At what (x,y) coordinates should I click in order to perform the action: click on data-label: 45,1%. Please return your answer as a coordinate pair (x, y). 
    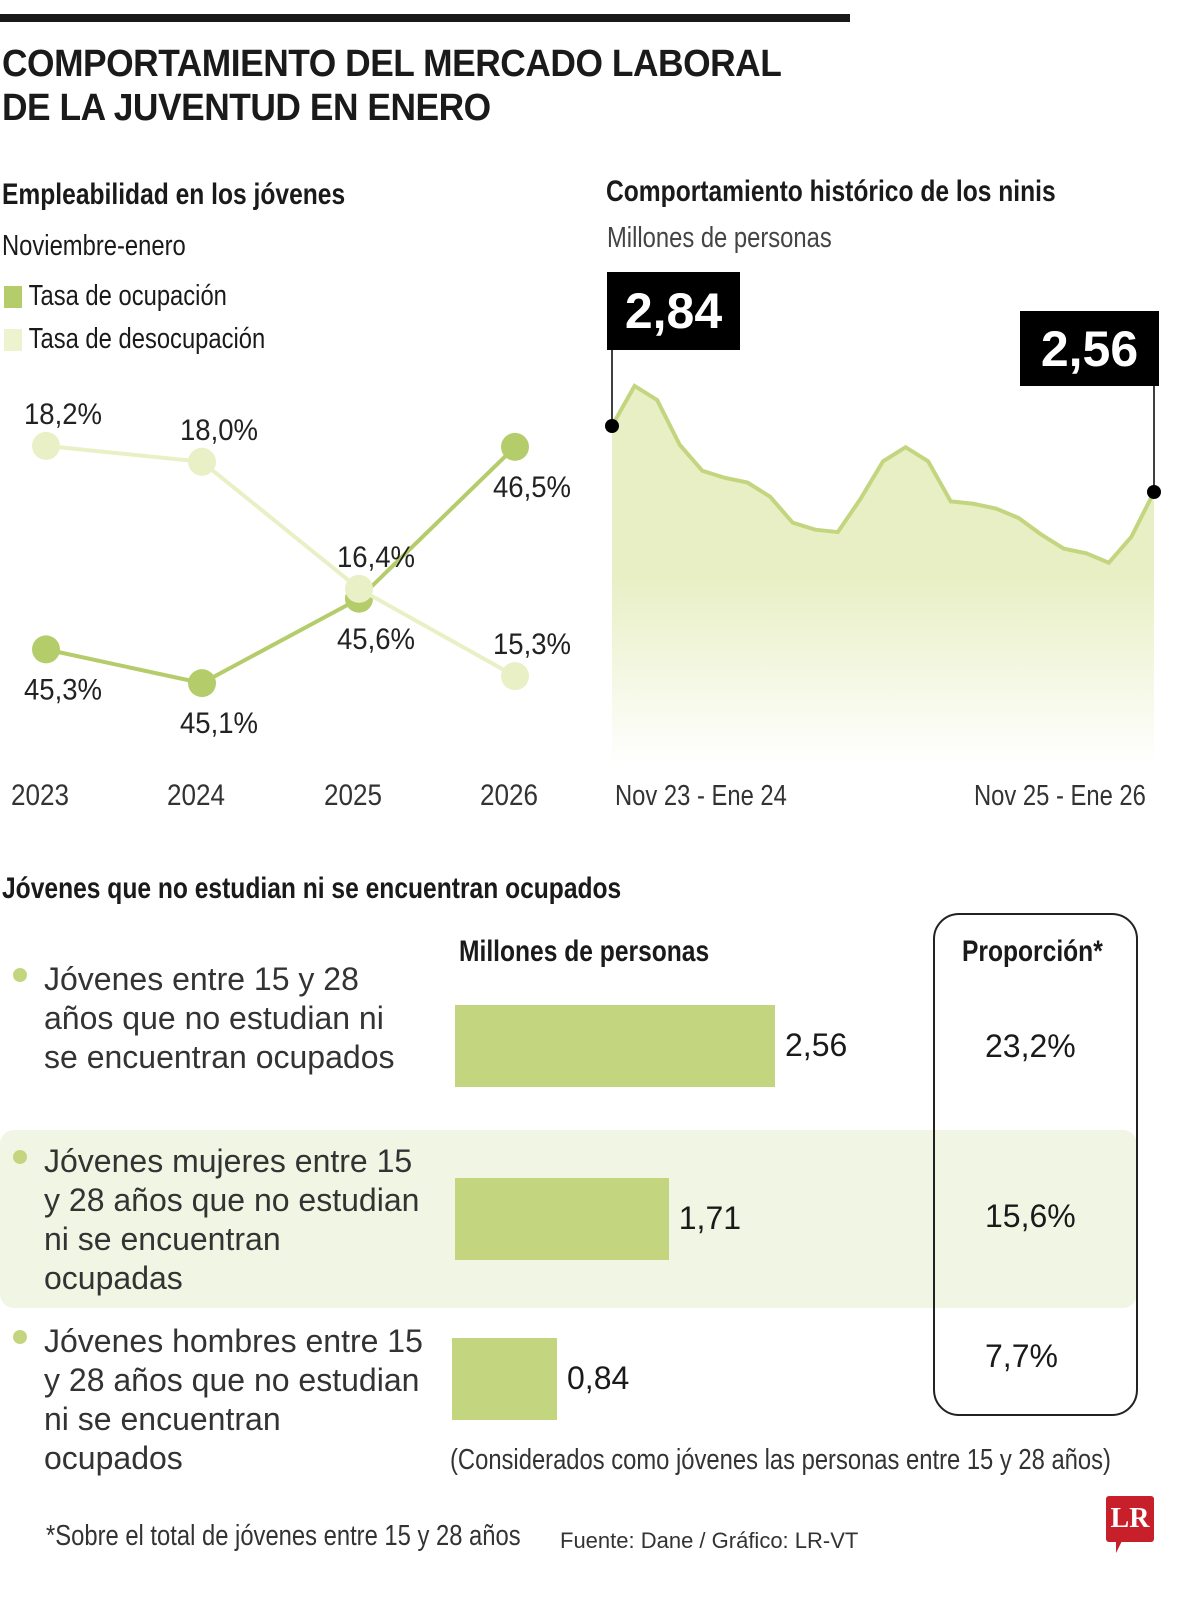
    Looking at the image, I should click on (219, 723).